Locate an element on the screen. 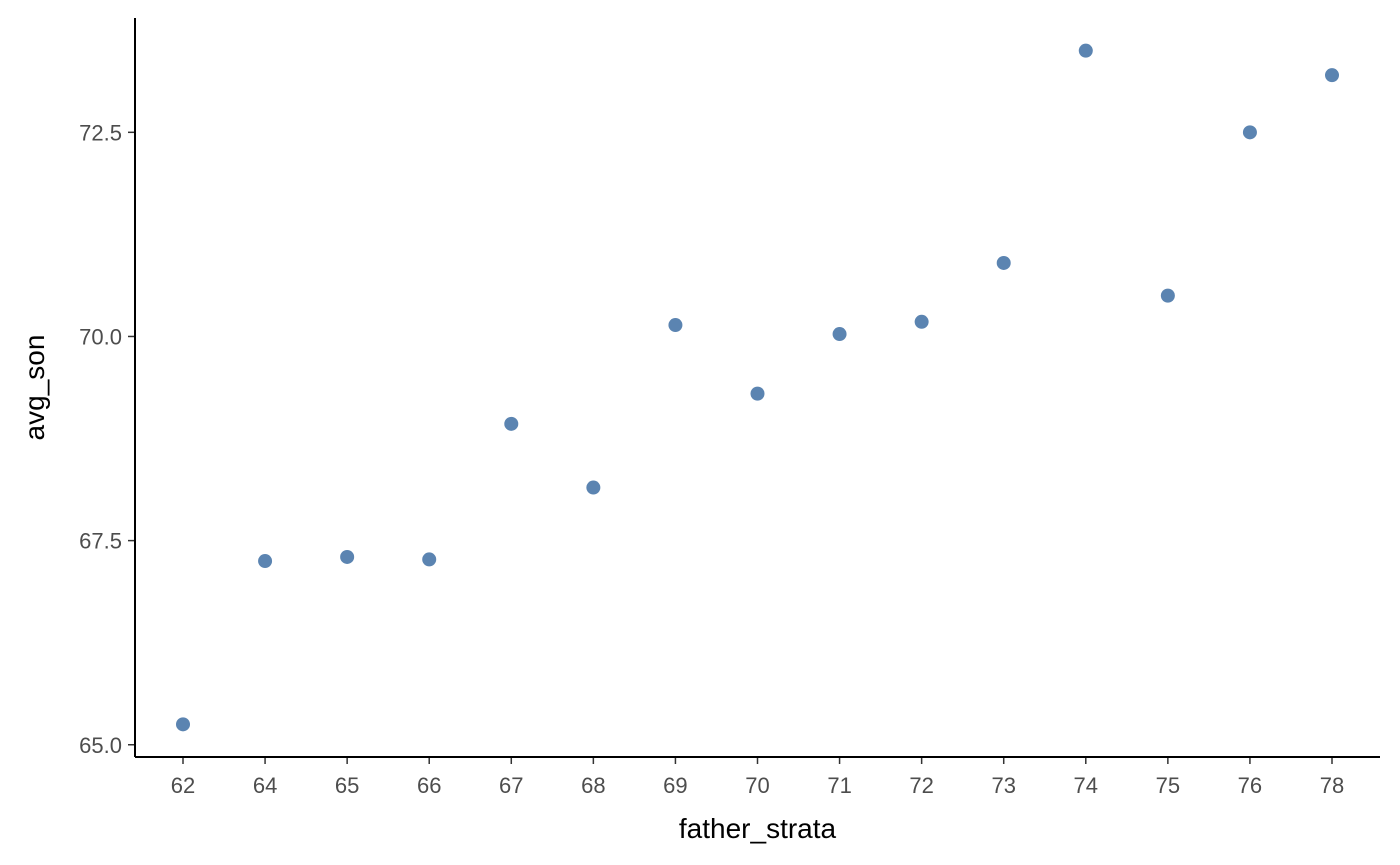 The height and width of the screenshot is (865, 1400). x-tick-label: 76 is located at coordinates (1250, 785).